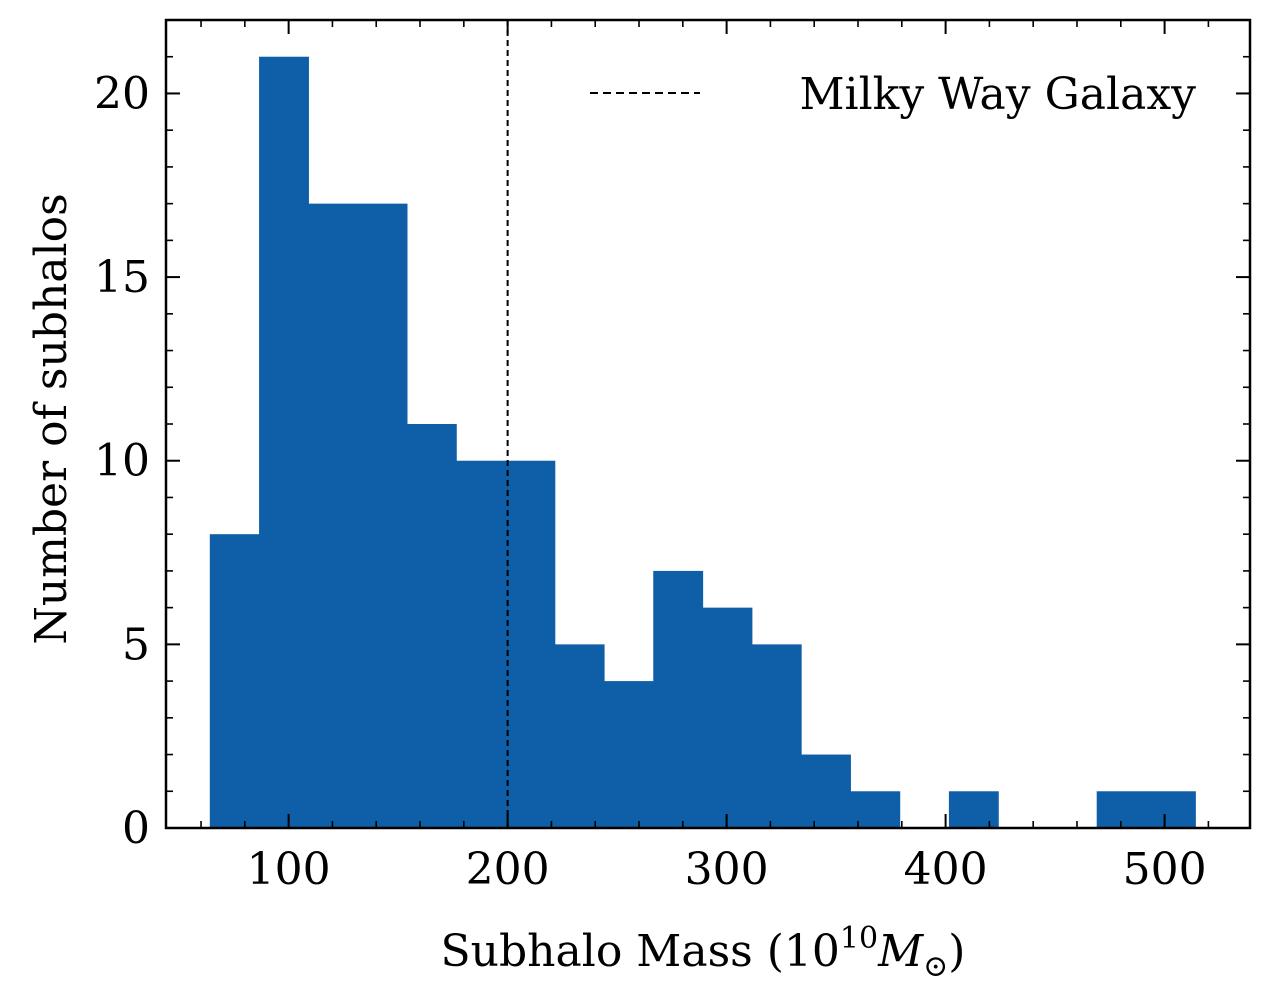 This screenshot has width=1271, height=998. I want to click on x-axis-label-power-base: 10, so click(812, 951).